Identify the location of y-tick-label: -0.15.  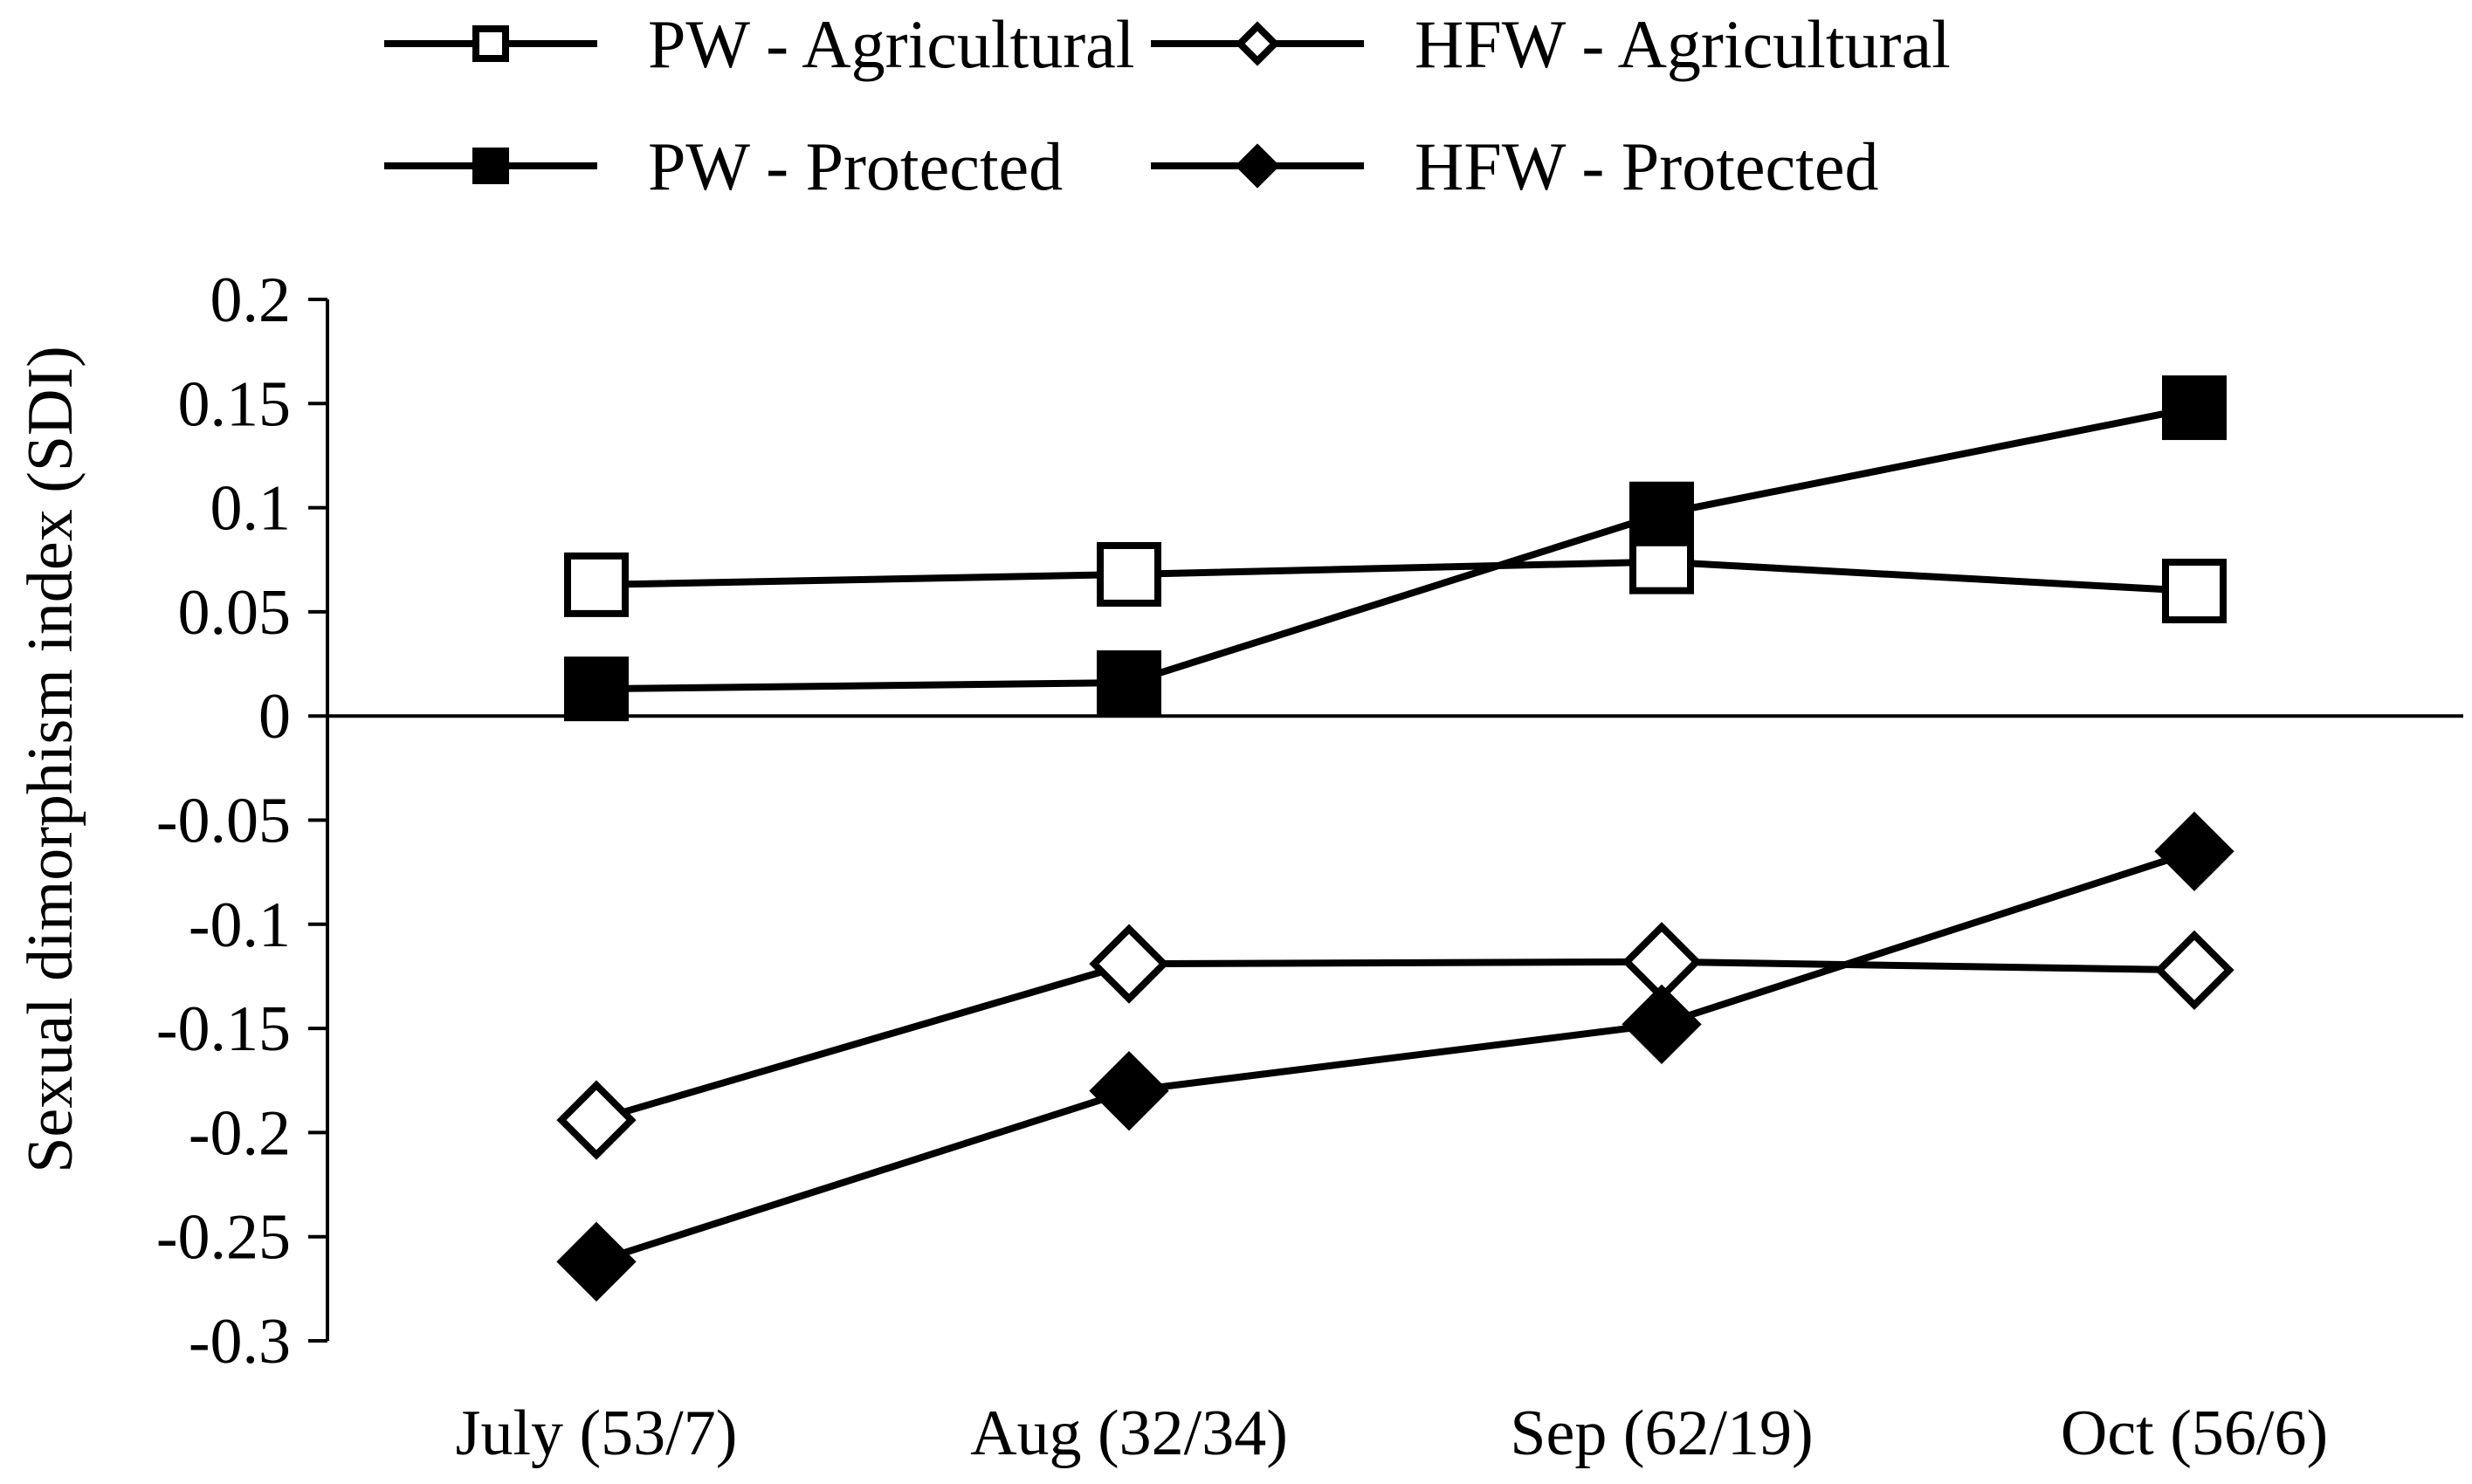
(223, 1029).